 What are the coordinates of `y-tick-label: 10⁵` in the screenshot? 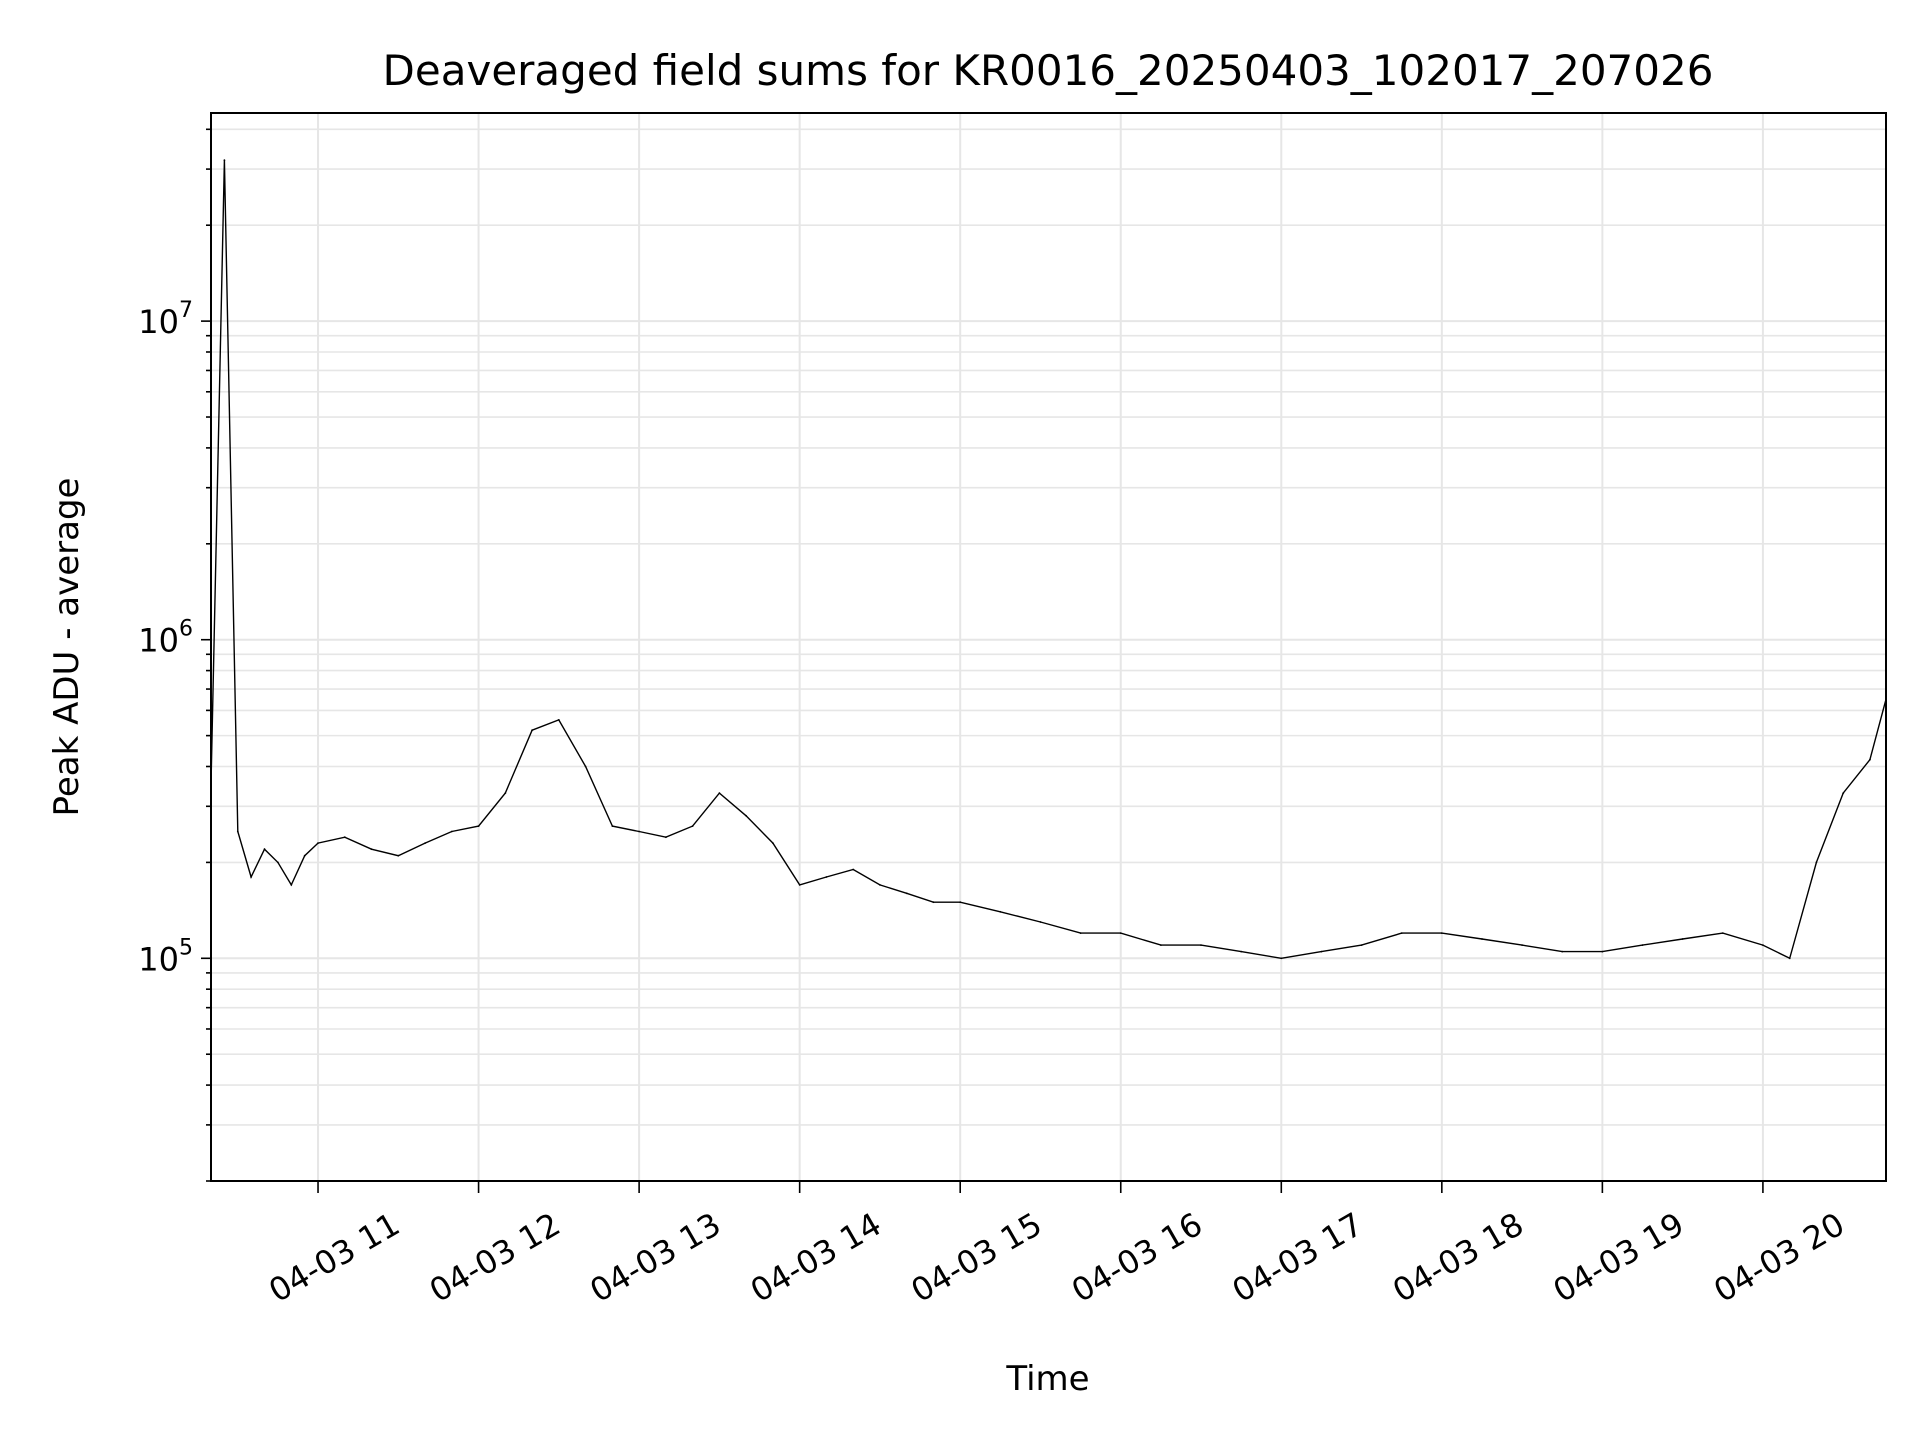 It's located at (165, 956).